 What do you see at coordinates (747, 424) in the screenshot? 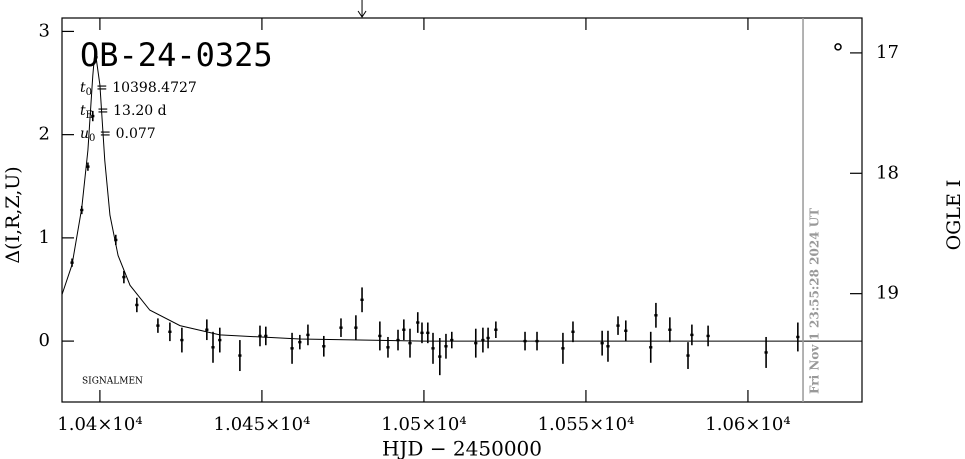
I see `x-tick-label: 1.06×10⁴` at bounding box center [747, 424].